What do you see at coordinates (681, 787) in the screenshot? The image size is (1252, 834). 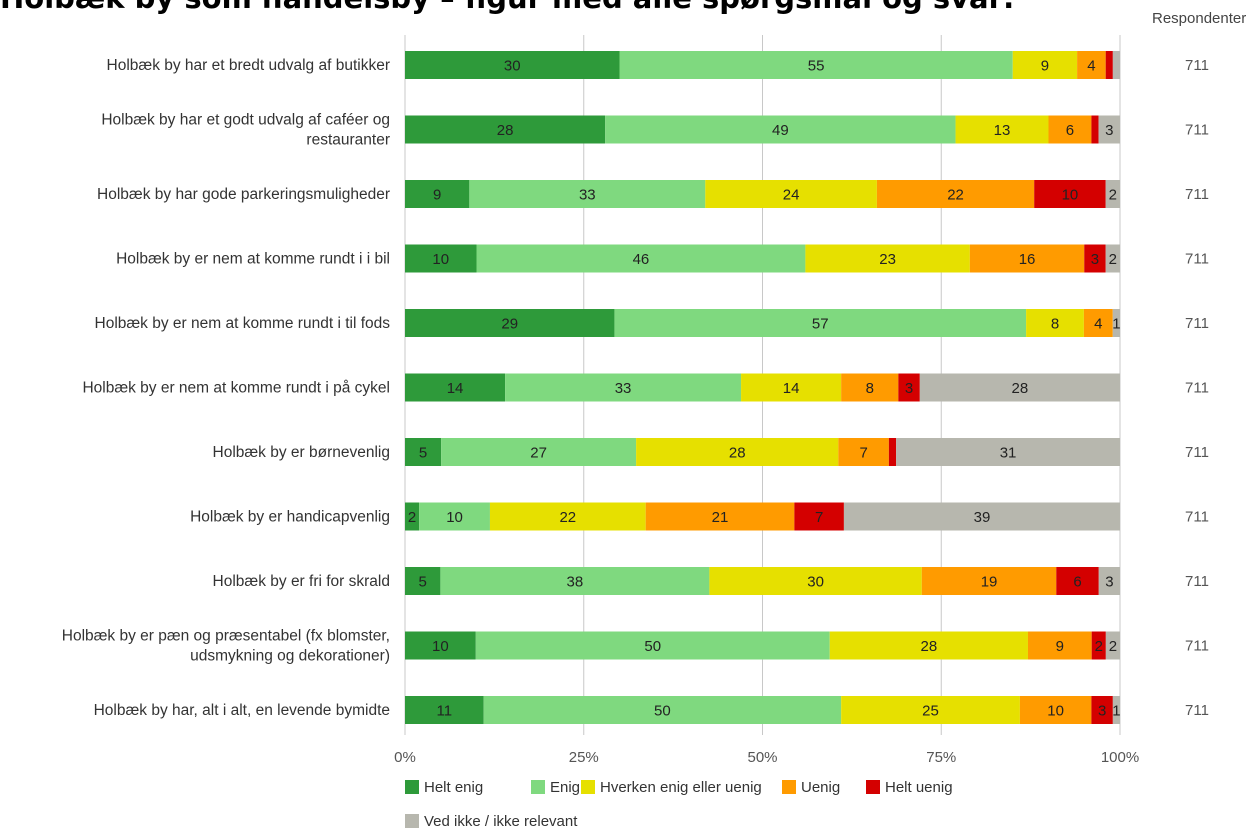 I see `legend-label: Hverken enig eller uenig` at bounding box center [681, 787].